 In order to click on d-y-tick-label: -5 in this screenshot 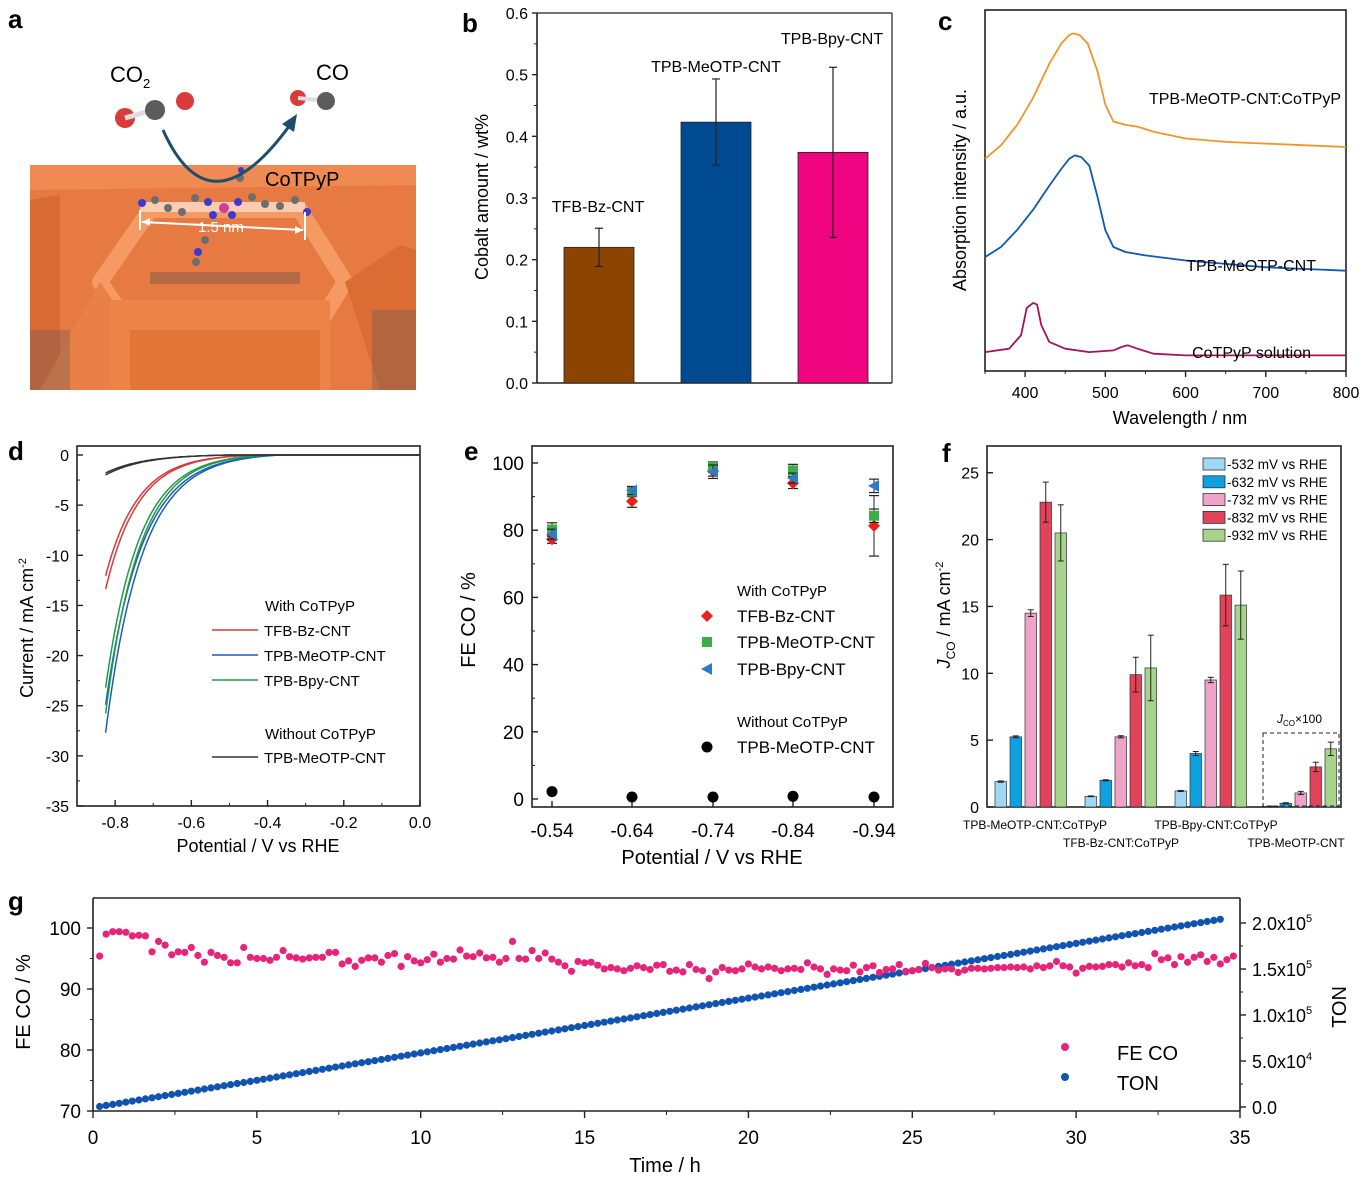, I will do `click(62, 506)`.